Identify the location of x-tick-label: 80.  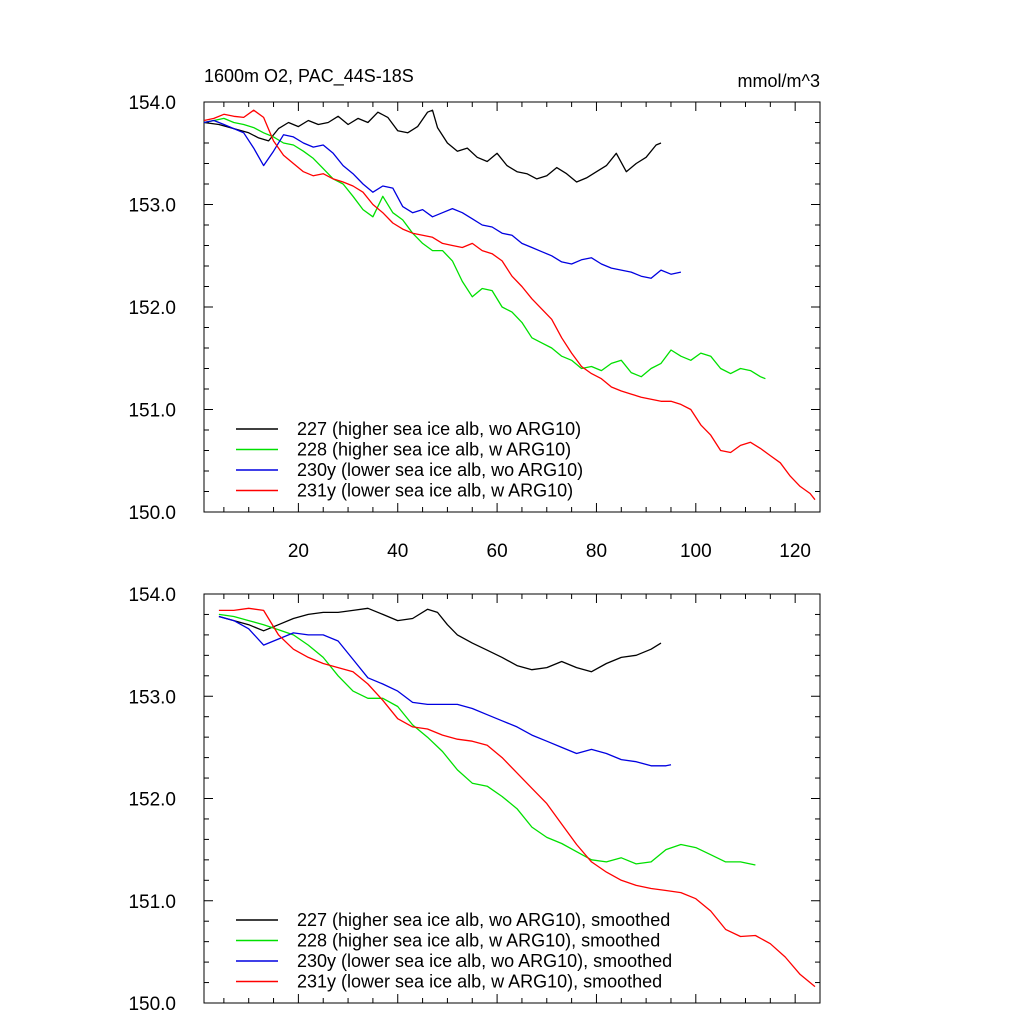
(596, 551).